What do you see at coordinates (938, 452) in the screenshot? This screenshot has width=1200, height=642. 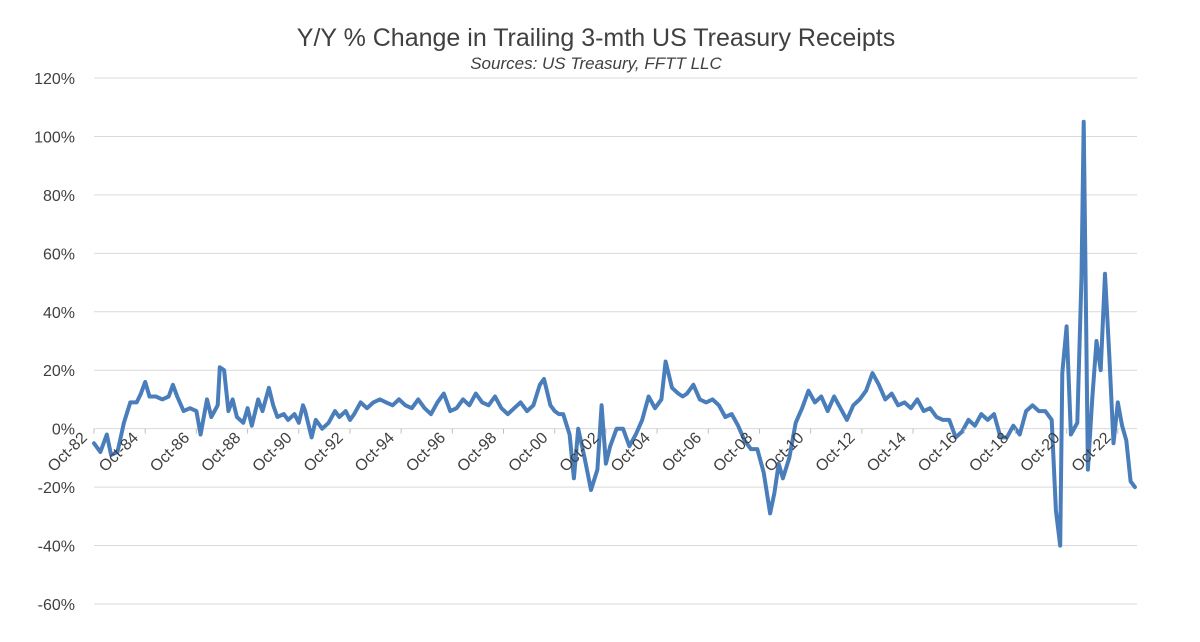 I see `x-tick-label: Oct-16` at bounding box center [938, 452].